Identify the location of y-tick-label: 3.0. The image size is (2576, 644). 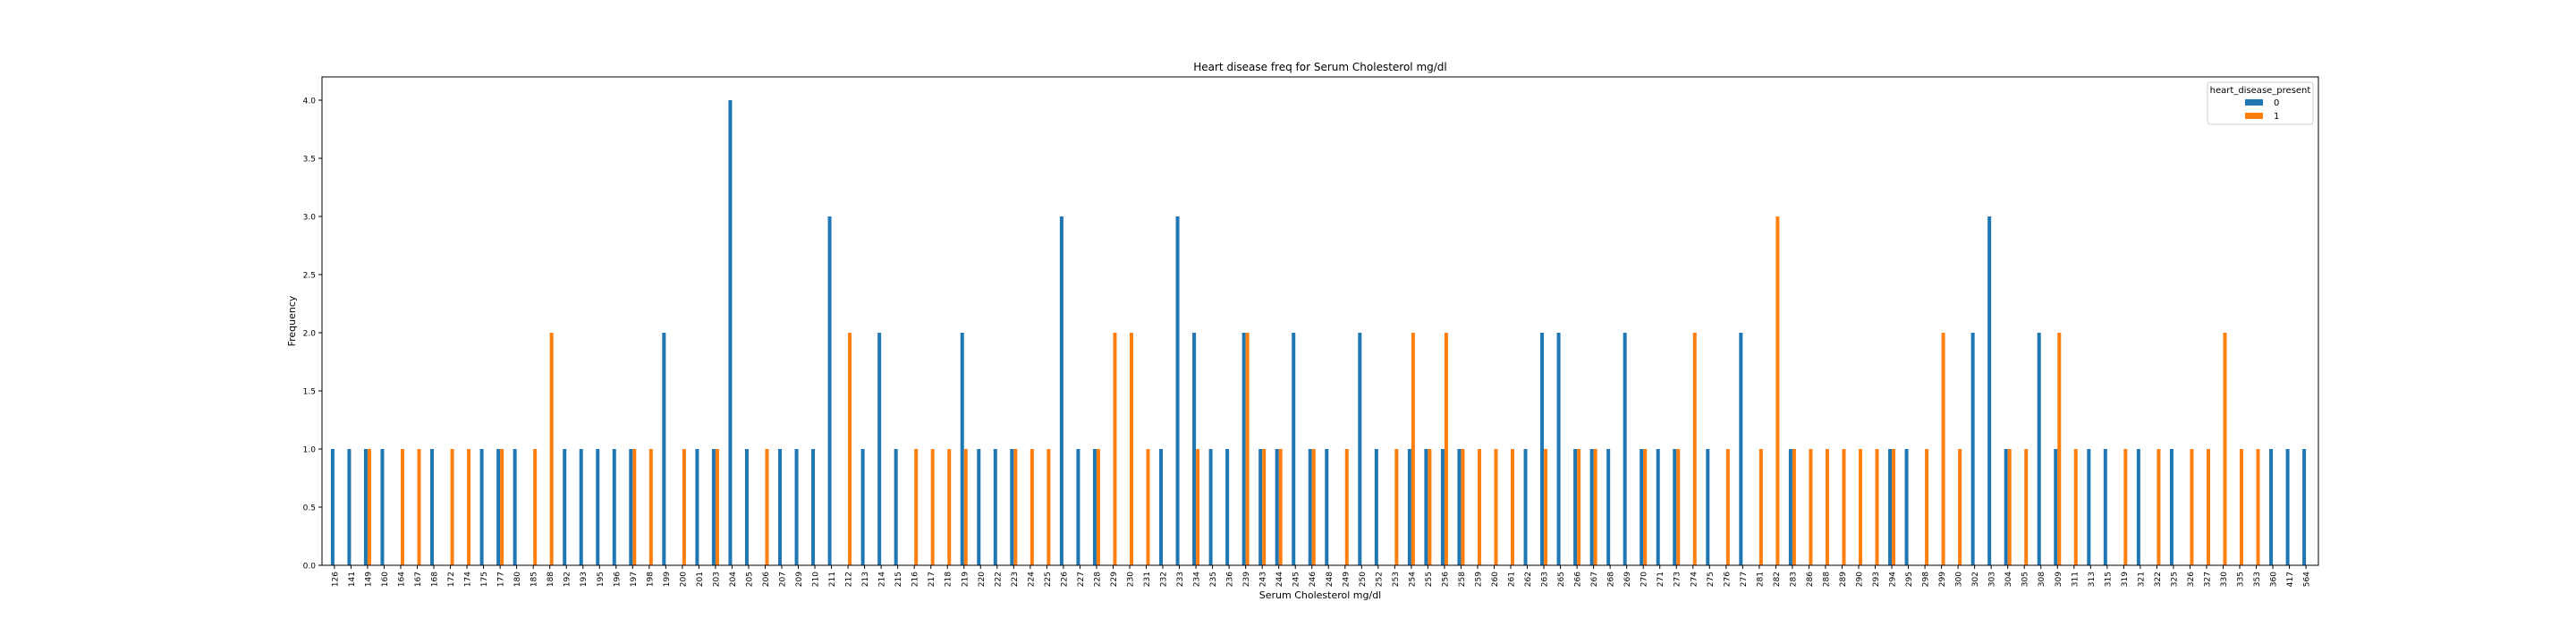
(310, 218).